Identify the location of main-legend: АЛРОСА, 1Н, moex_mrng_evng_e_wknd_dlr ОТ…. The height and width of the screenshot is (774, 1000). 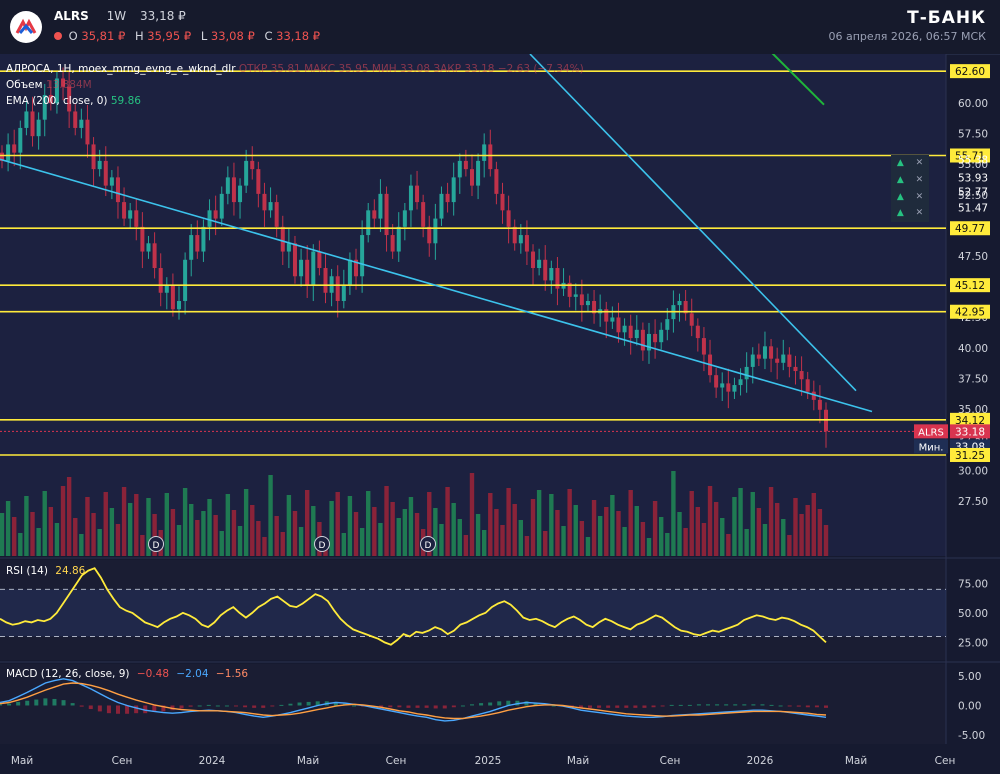
(295, 85).